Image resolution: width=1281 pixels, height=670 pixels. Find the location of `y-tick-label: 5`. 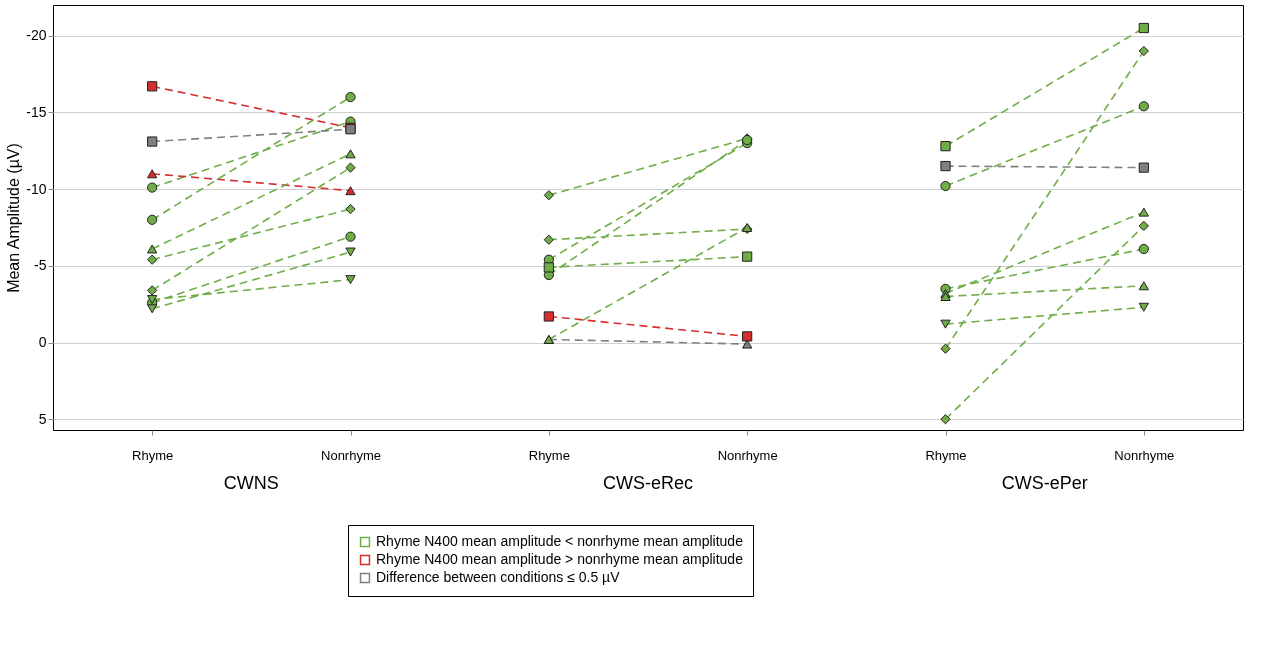

y-tick-label: 5 is located at coordinates (42, 418).